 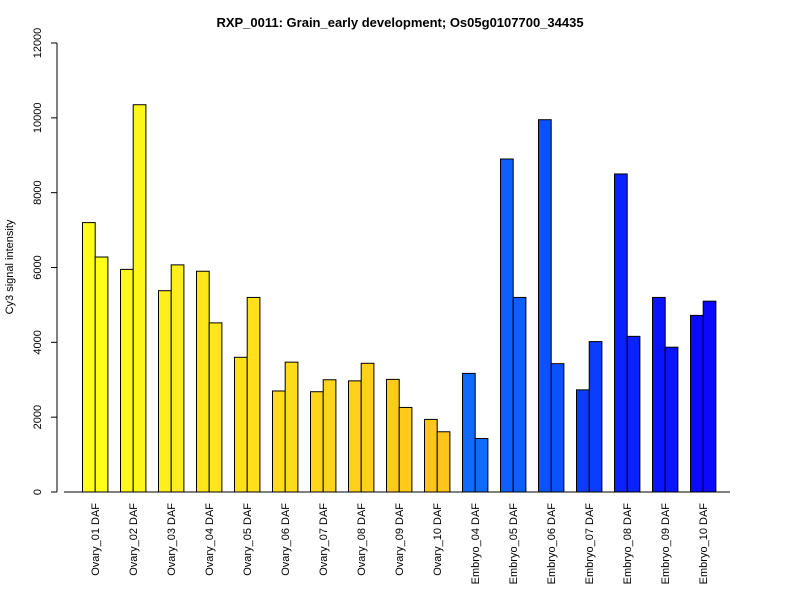 I want to click on y-tick-label: 8000, so click(x=38, y=192).